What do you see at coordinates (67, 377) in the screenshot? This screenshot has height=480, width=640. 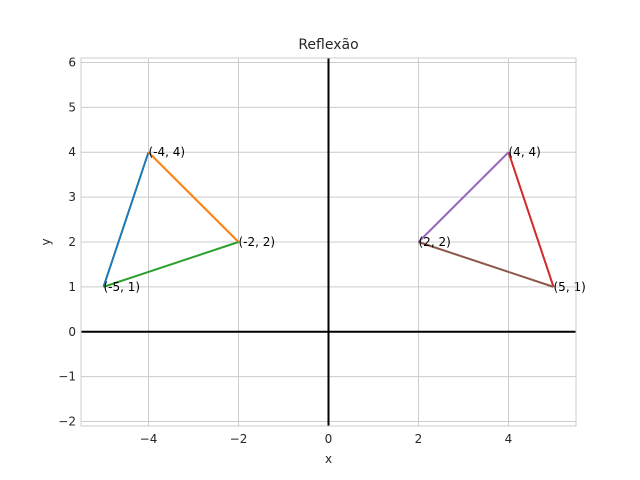 I see `y-tick-label: −1` at bounding box center [67, 377].